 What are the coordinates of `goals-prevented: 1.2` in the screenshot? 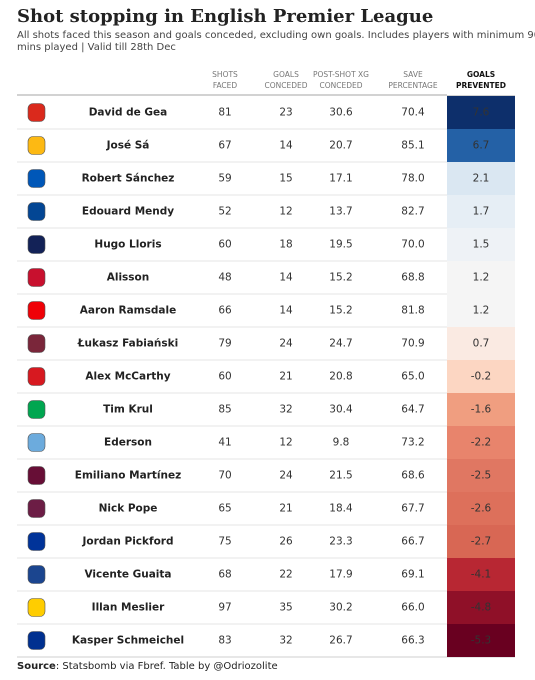 It's located at (481, 311).